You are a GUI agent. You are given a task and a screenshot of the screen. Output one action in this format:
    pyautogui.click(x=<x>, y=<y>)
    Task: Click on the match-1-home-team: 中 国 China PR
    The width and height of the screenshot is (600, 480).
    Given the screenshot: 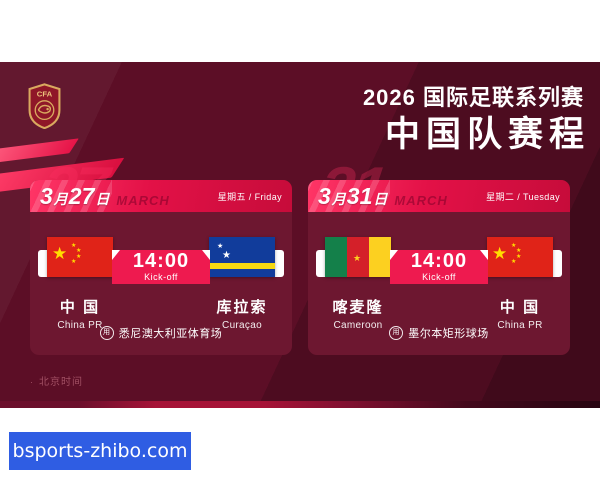 What is the action you would take?
    pyautogui.click(x=80, y=313)
    